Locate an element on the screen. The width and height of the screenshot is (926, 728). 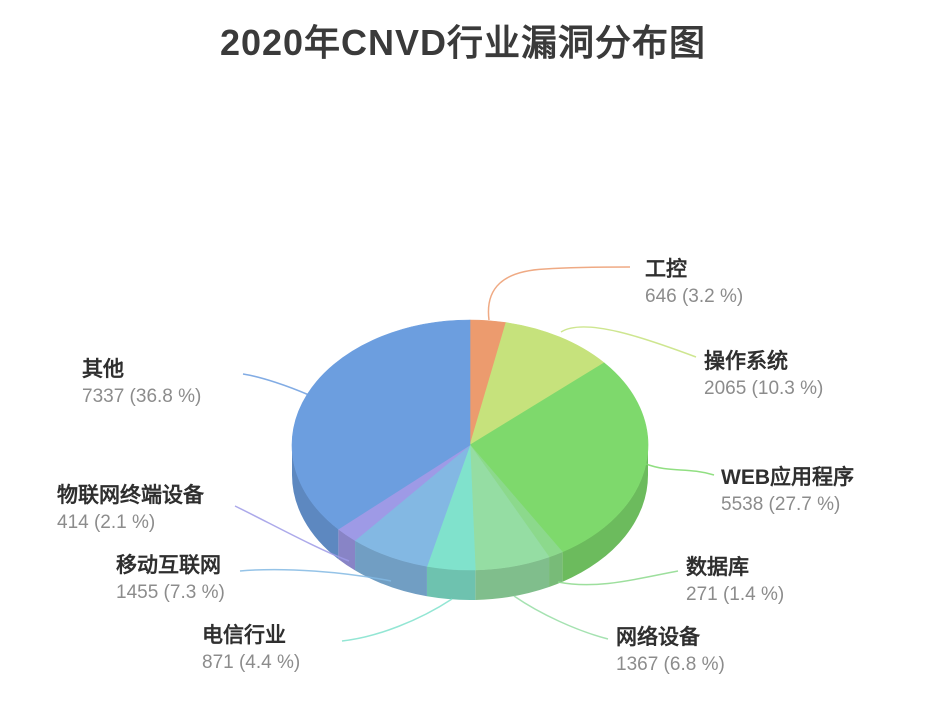
chart-title: 2020年CNVD行业漏洞分布图 is located at coordinates (463, 42).